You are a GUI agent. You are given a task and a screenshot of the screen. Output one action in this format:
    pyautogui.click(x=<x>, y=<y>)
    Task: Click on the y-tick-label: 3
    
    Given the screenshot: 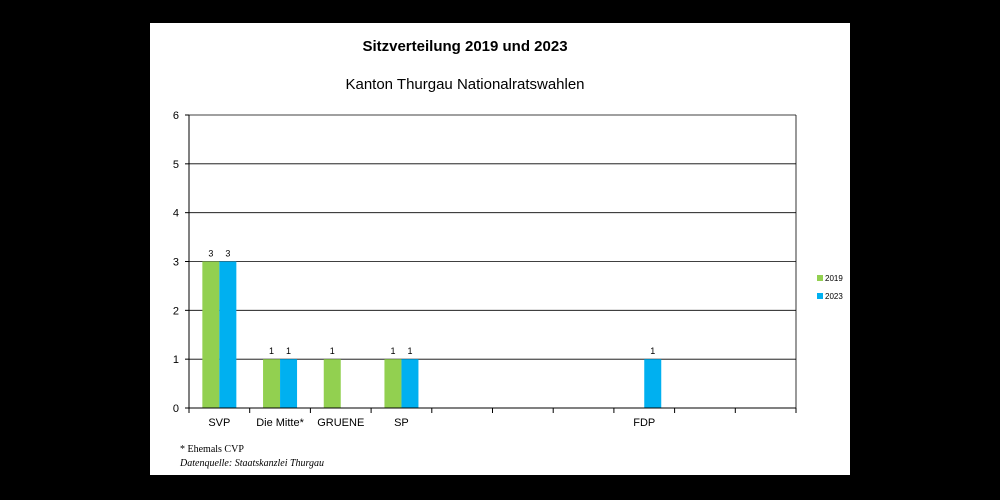 What is the action you would take?
    pyautogui.click(x=176, y=263)
    